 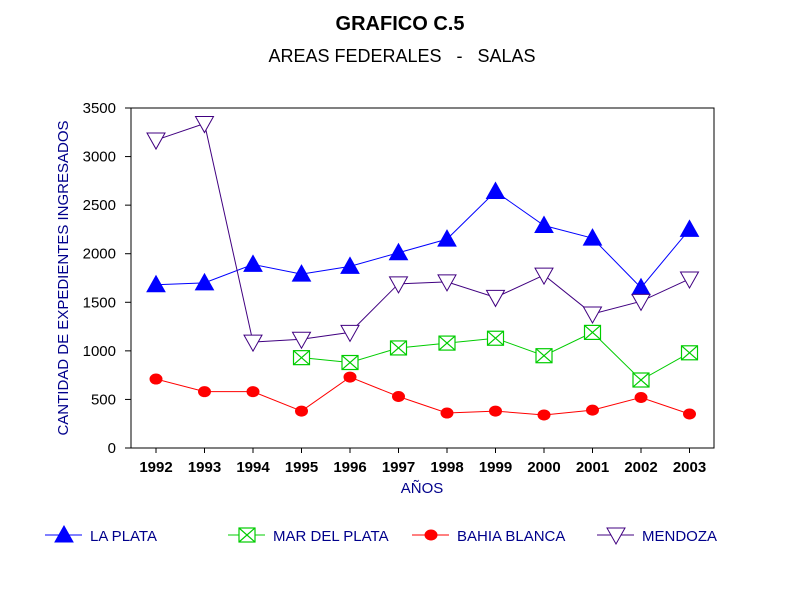 I want to click on legend-label: LA PLATA, so click(x=123, y=536).